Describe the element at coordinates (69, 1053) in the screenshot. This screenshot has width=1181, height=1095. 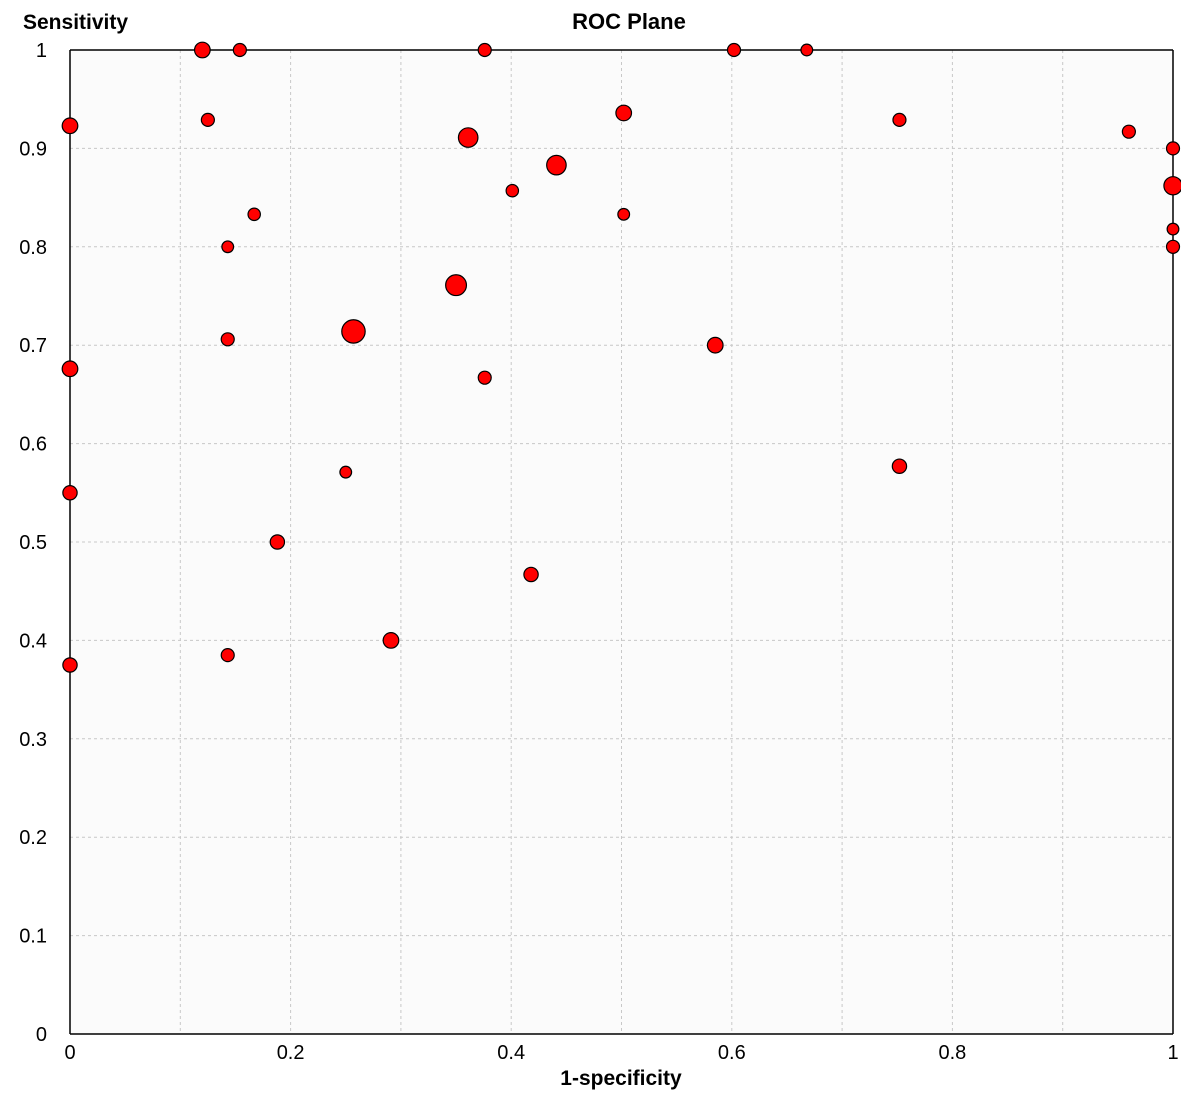
I see `x-tick-label: 0` at that location.